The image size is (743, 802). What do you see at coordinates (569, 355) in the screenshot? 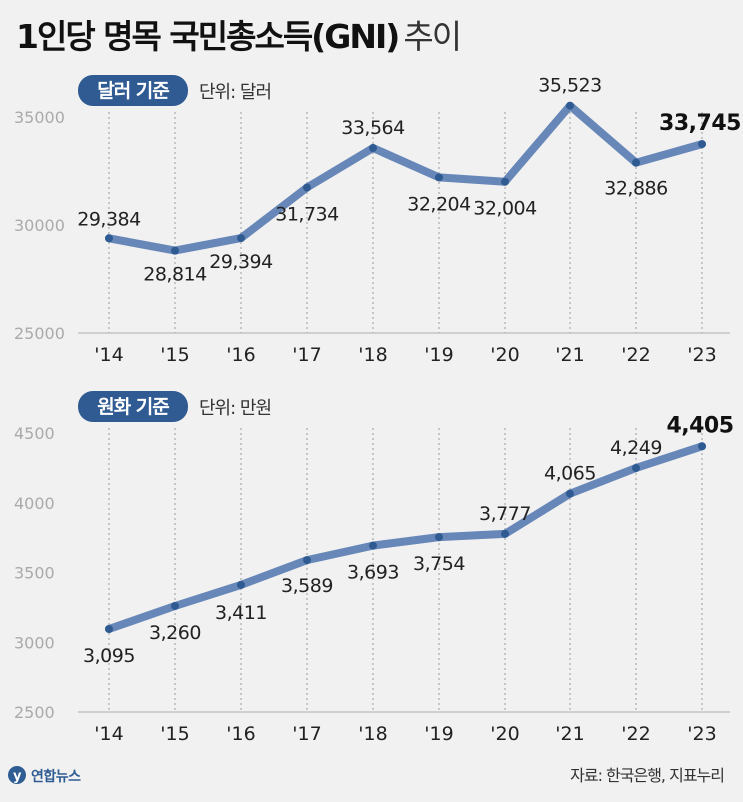
I see `usd-x-tick-7: '21` at bounding box center [569, 355].